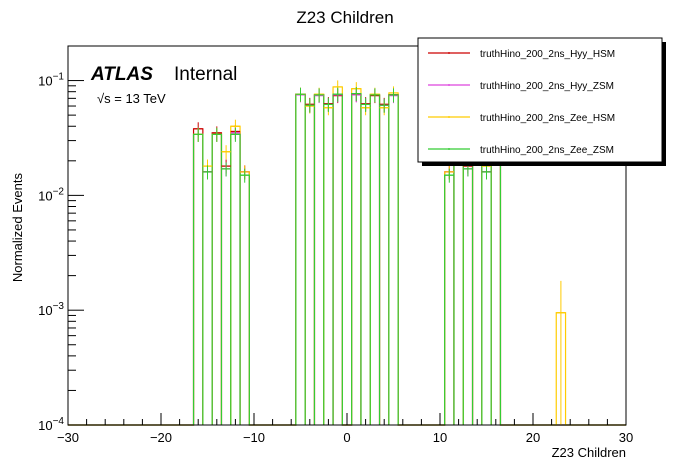 Image resolution: width=696 pixels, height=472 pixels. I want to click on x-tick-label: 0, so click(346, 437).